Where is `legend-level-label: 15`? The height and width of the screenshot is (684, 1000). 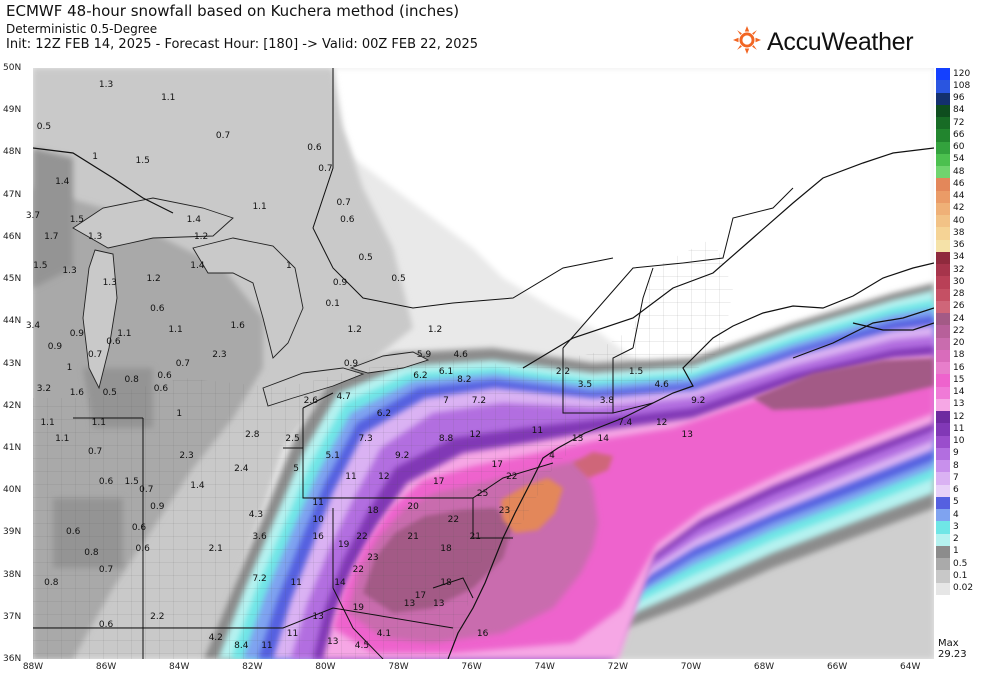 legend-level-label: 15 is located at coordinates (959, 379).